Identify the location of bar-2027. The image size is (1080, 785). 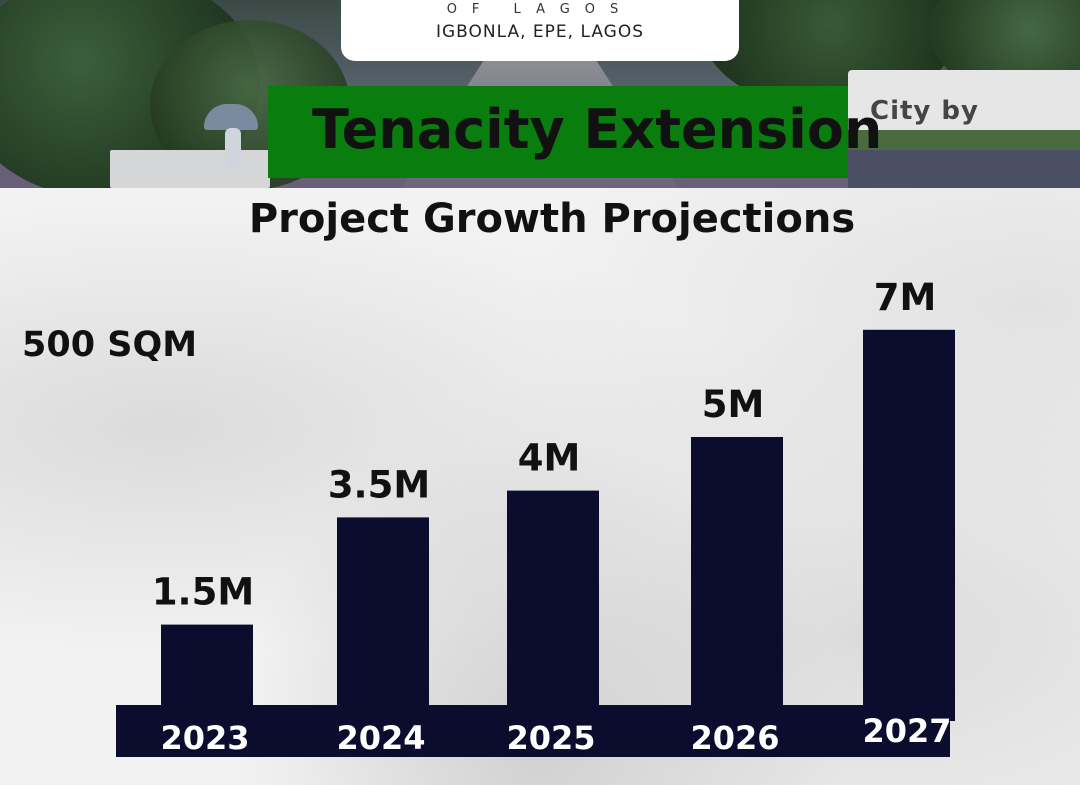
(909, 525).